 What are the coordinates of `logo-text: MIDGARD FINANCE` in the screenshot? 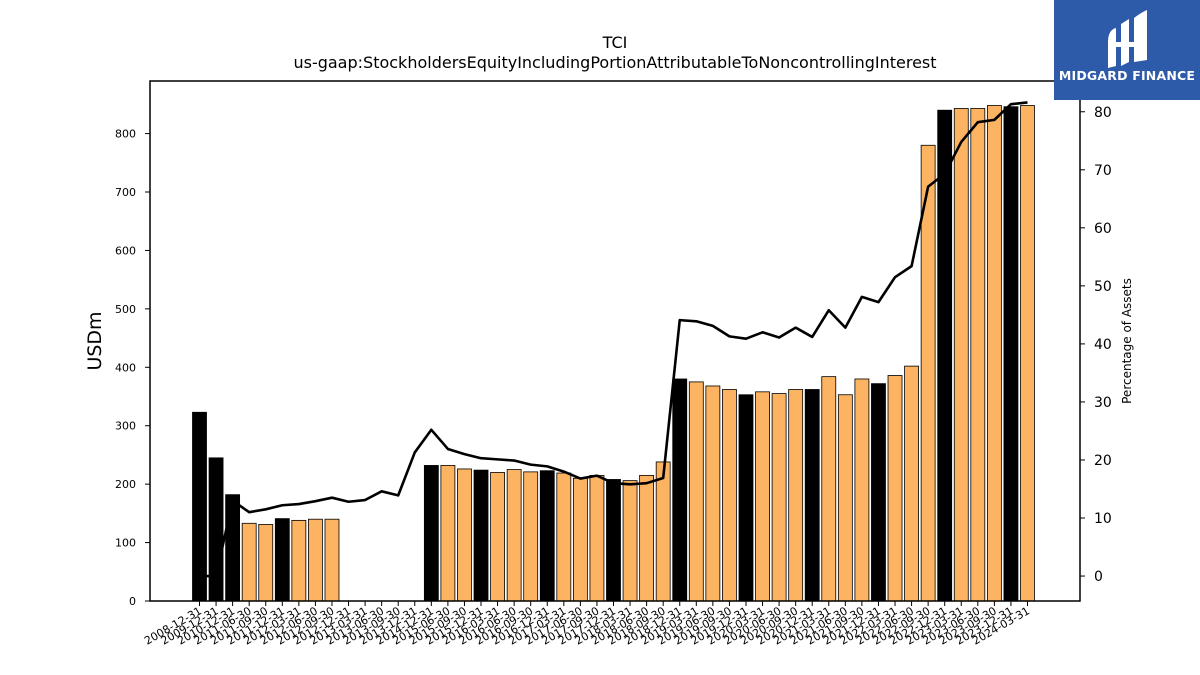 It's located at (1127, 75).